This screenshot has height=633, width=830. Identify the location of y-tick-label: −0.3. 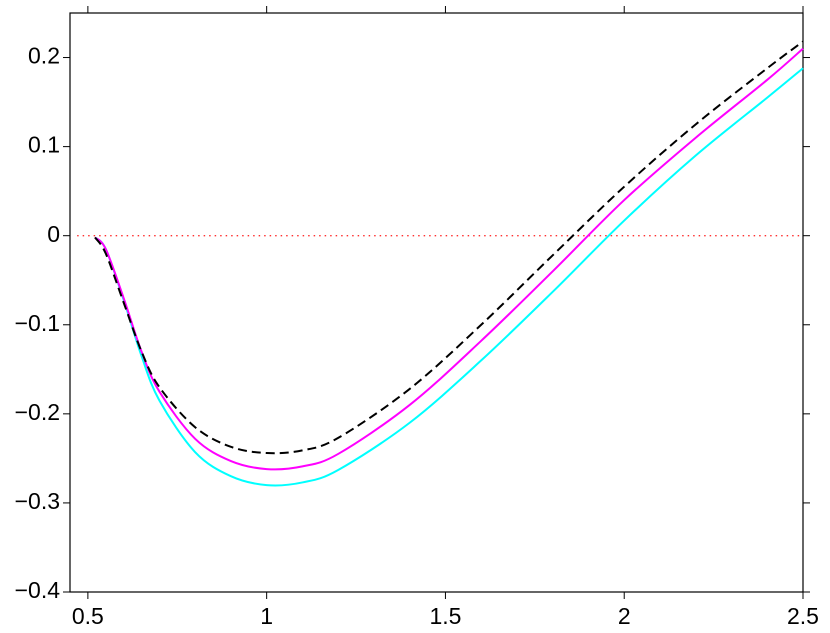
(37, 501).